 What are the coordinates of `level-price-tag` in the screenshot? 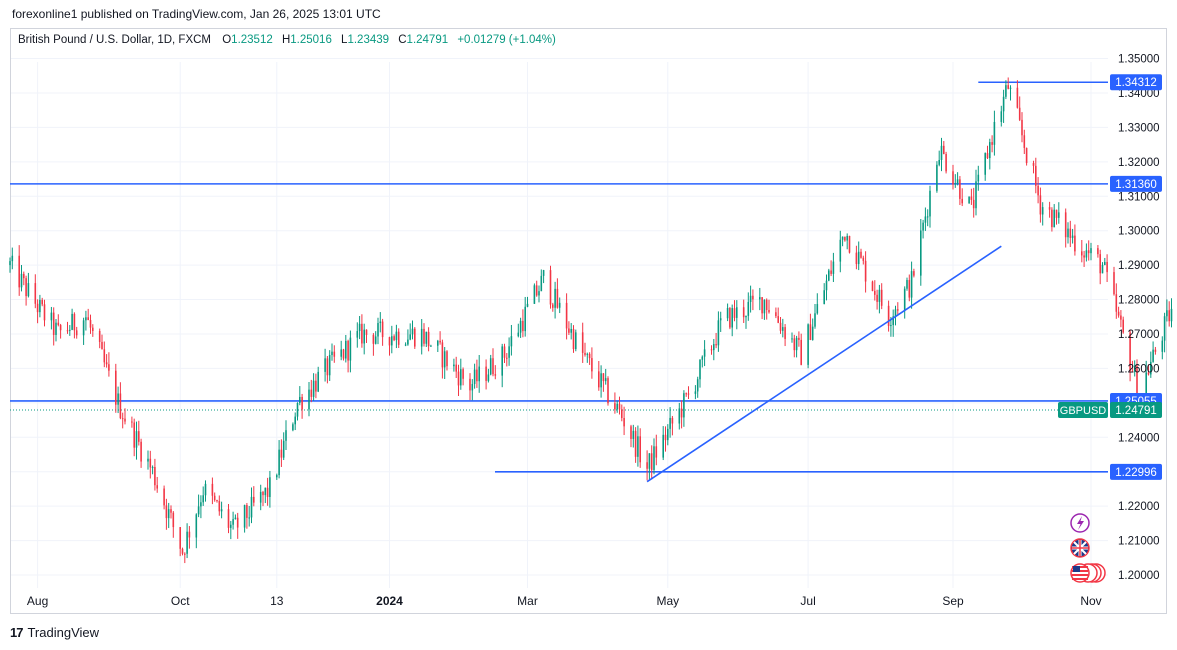 It's located at (1136, 82).